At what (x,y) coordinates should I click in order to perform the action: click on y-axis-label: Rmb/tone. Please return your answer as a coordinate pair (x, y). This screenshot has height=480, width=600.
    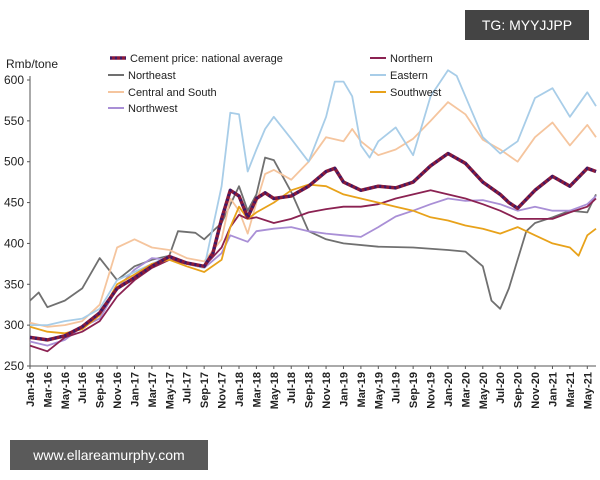
    Looking at the image, I should click on (32, 64).